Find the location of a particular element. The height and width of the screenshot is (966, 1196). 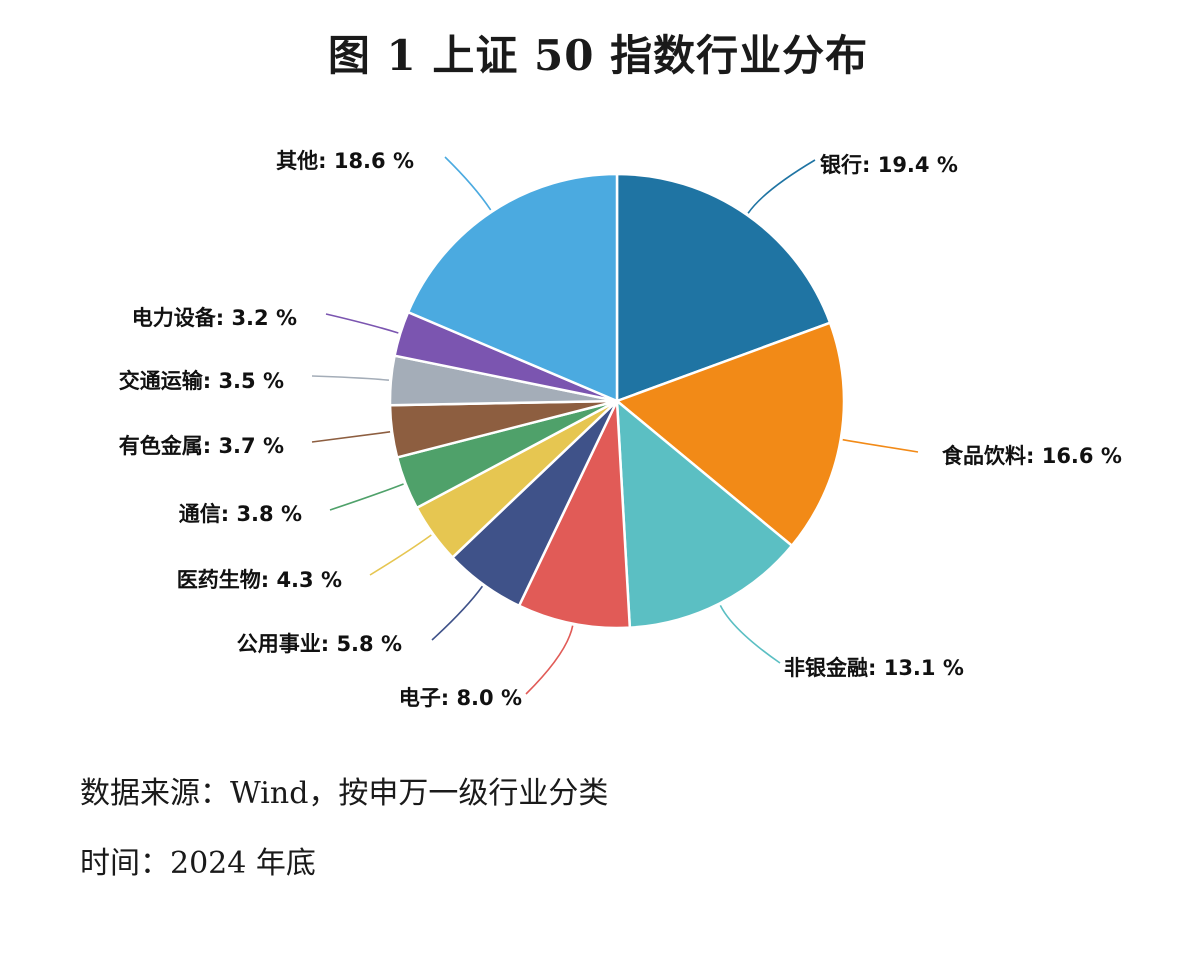

slice-label-8: 有色金属: 3.7 % is located at coordinates (201, 446).